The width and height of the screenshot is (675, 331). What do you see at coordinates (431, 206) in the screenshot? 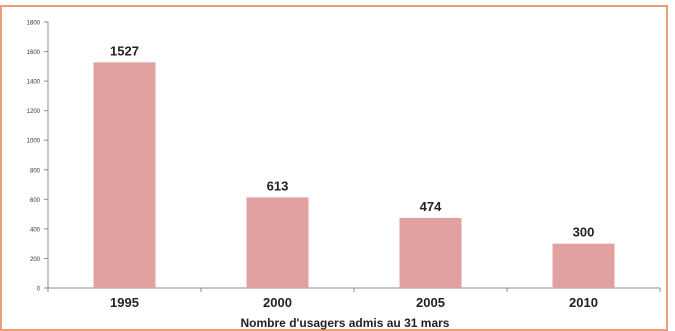
I see `data-label-2005: 474` at bounding box center [431, 206].